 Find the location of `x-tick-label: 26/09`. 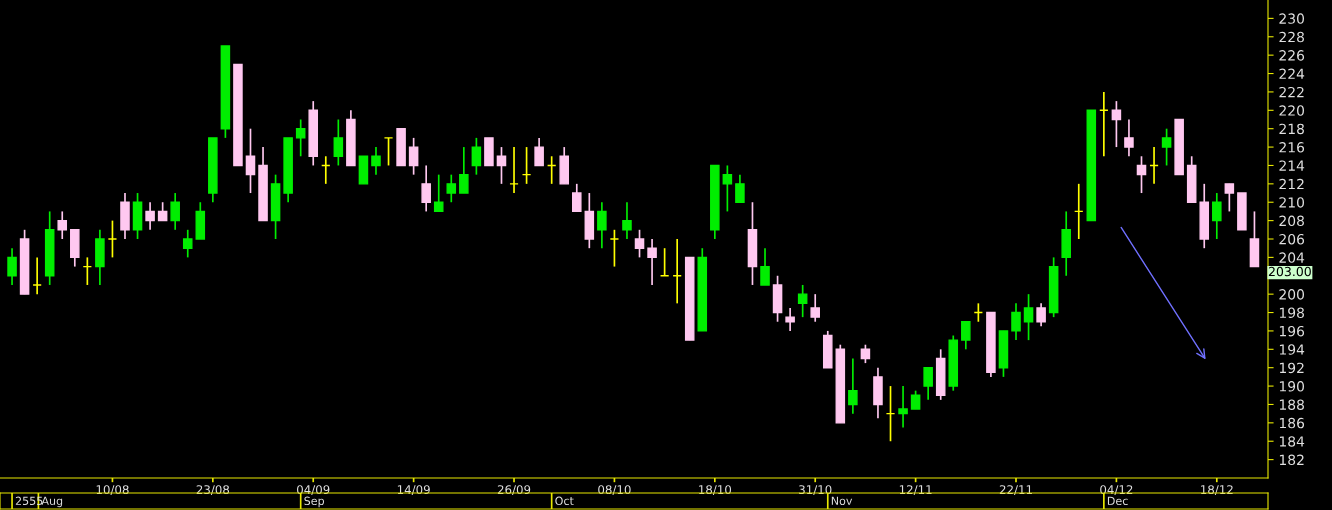

x-tick-label: 26/09 is located at coordinates (514, 490).